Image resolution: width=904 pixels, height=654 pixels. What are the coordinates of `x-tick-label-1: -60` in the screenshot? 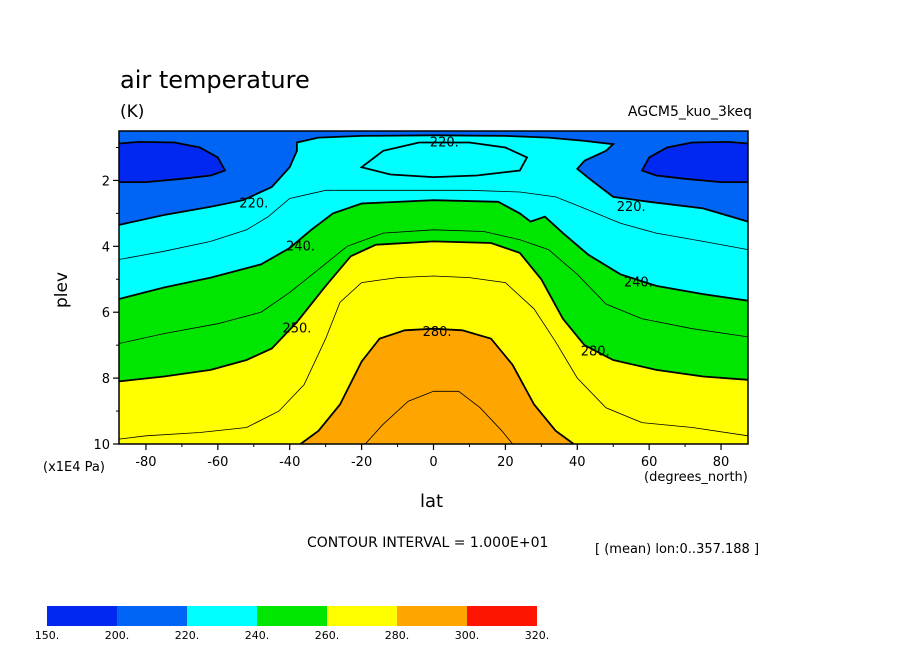 It's located at (217, 462).